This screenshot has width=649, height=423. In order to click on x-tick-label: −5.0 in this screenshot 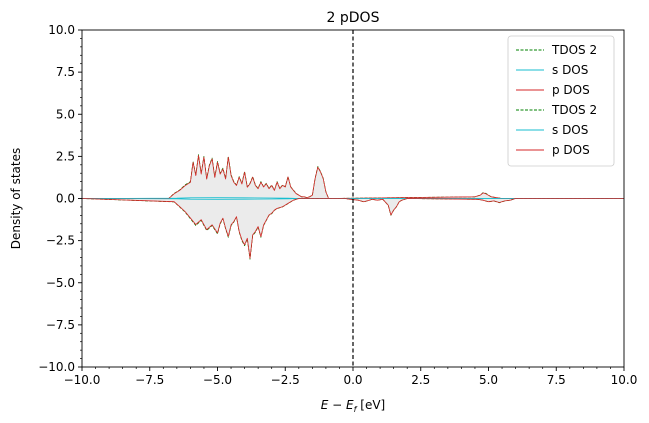, I will do `click(217, 380)`.